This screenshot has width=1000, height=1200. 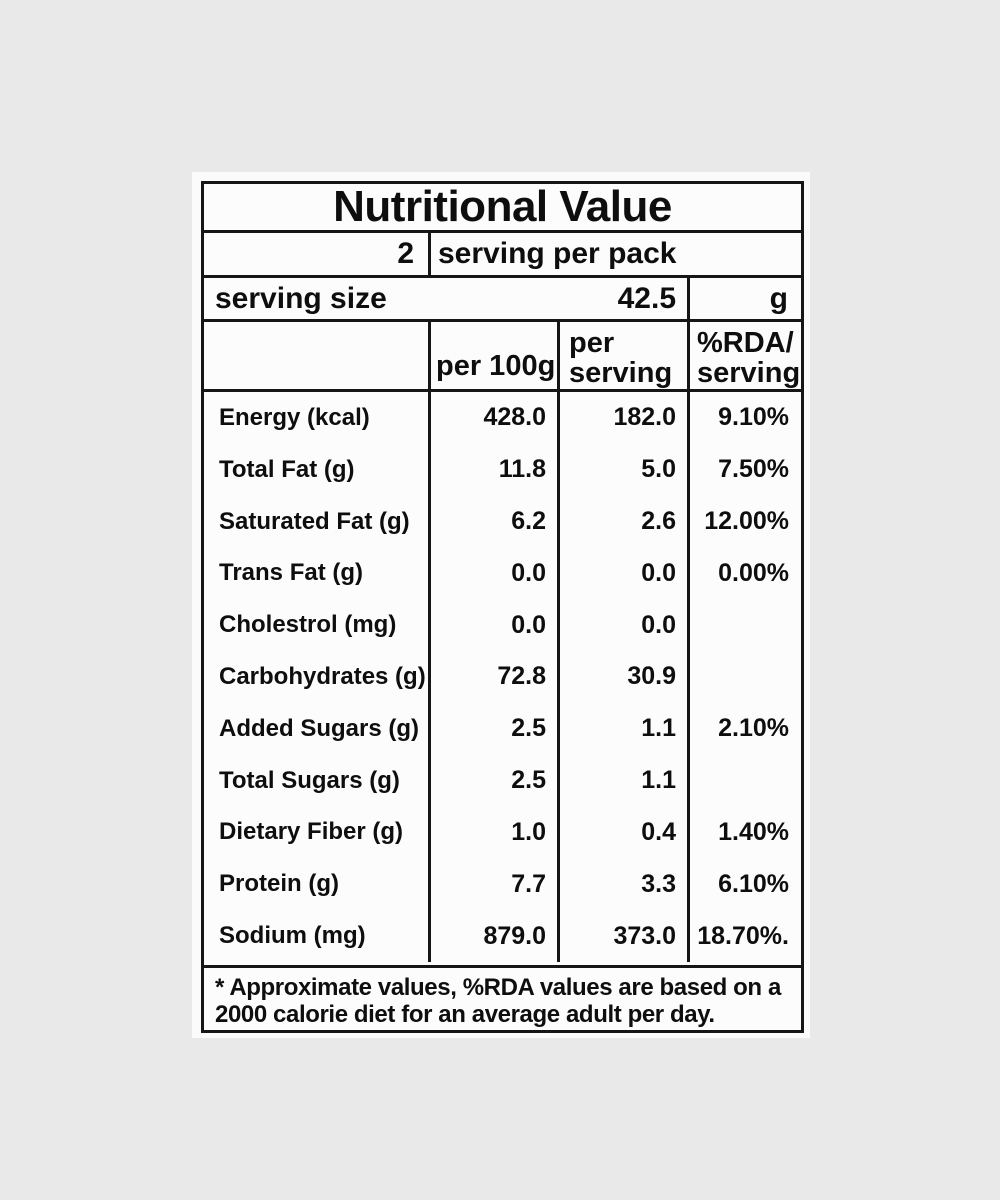 I want to click on table-row: Total Fat (g) 11.8 5.0 7.50%, so click(x=502, y=469).